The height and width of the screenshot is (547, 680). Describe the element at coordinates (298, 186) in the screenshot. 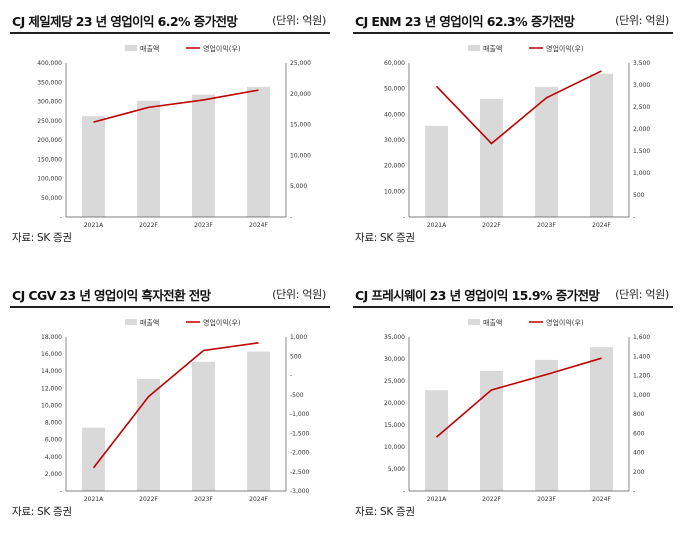

I see `right-tick-label: 5,000` at that location.